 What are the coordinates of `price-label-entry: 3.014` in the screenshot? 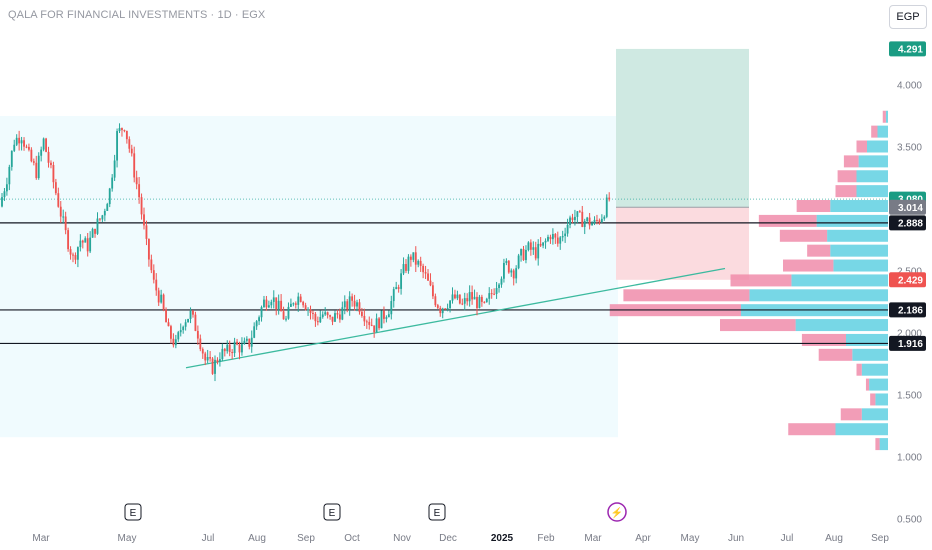 It's located at (907, 207).